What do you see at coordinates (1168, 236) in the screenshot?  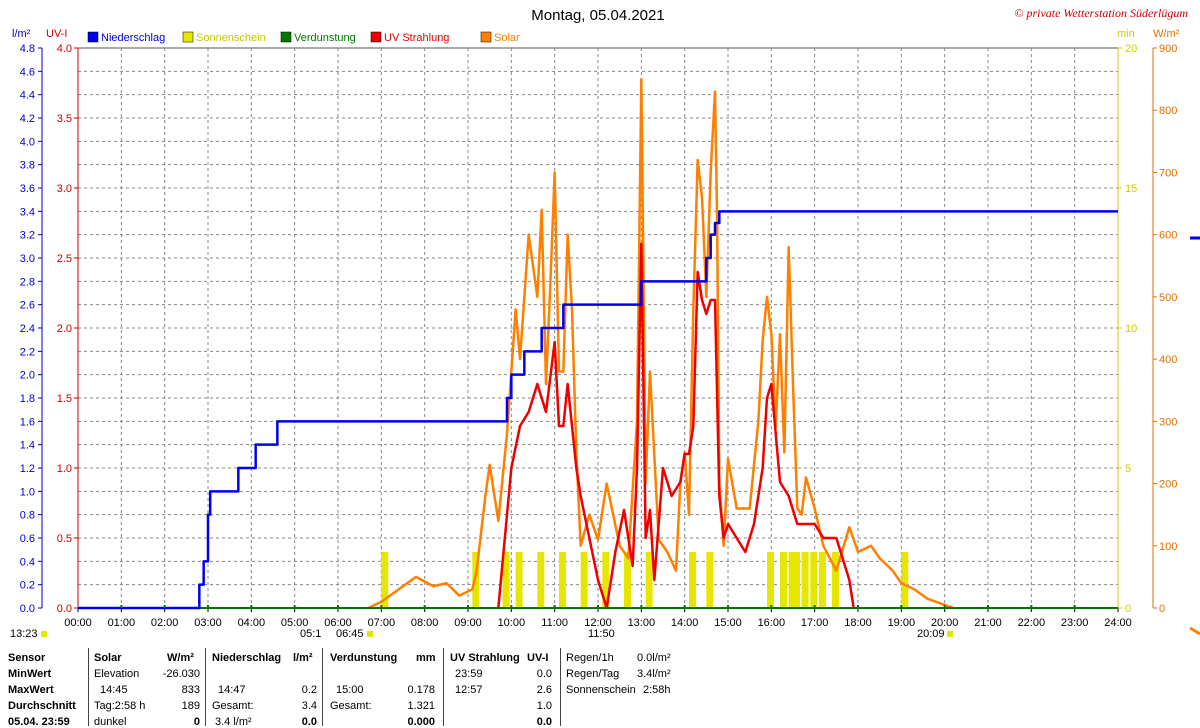 I see `right-axis-2-label: 600` at bounding box center [1168, 236].